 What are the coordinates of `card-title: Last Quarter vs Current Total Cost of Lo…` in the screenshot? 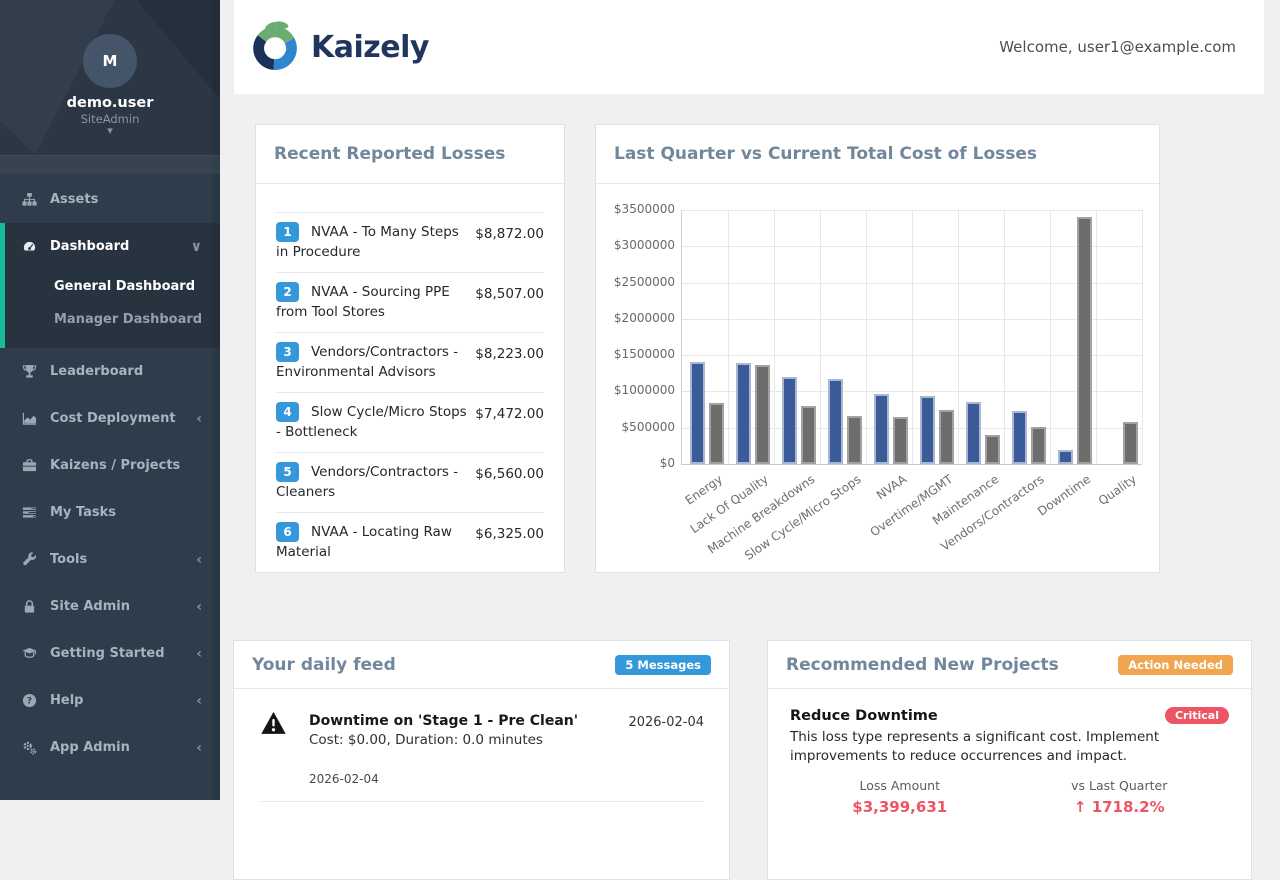 It's located at (826, 154).